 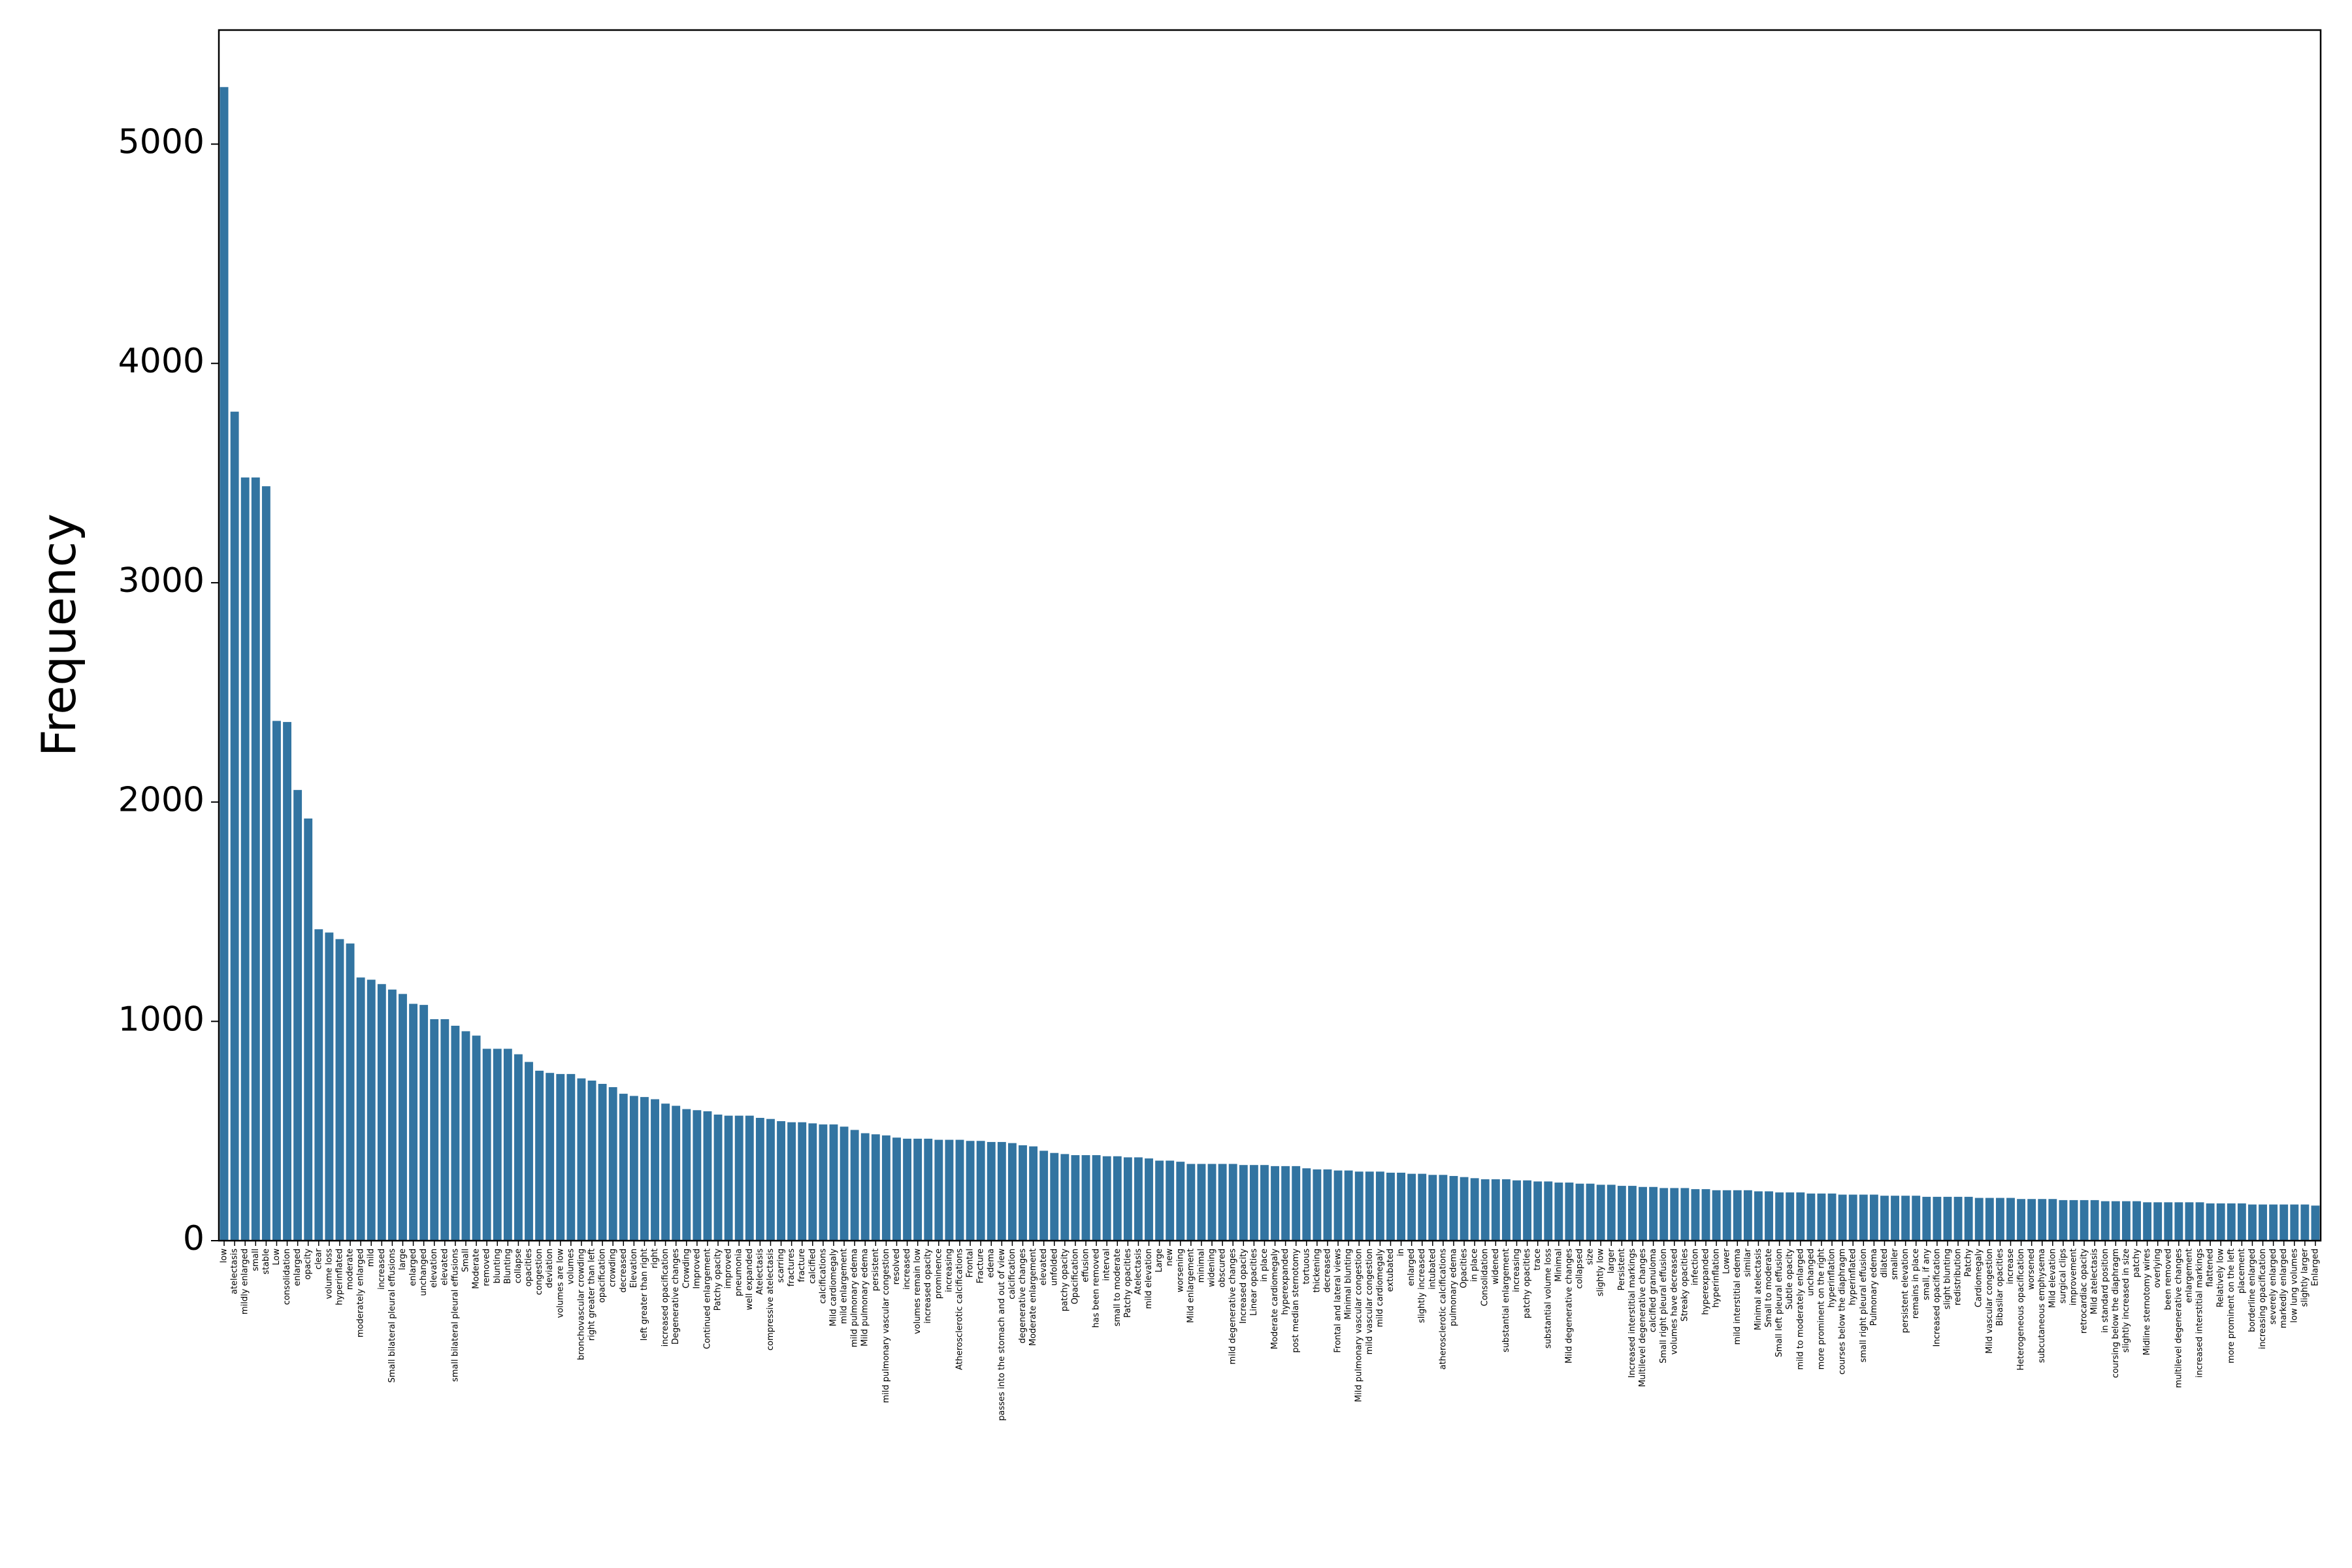 I want to click on x-tick-label: mild enlargement, so click(x=844, y=1286).